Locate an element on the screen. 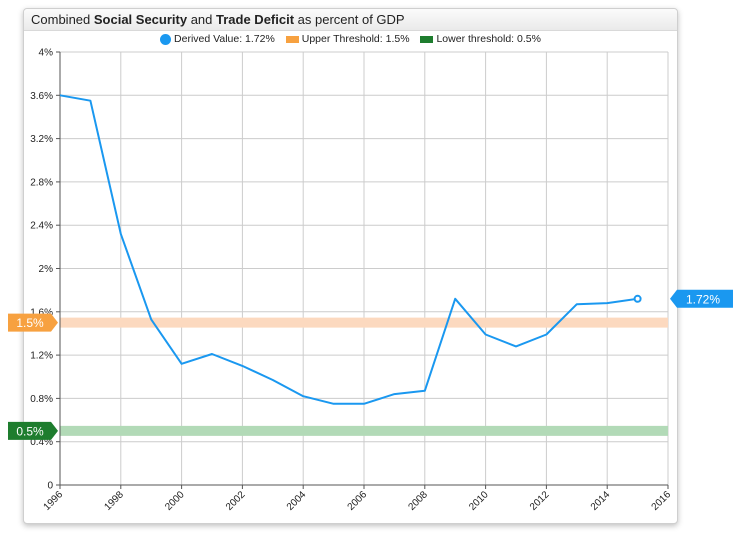  threshold-tag-label-lower: 0.5% is located at coordinates (30, 431).